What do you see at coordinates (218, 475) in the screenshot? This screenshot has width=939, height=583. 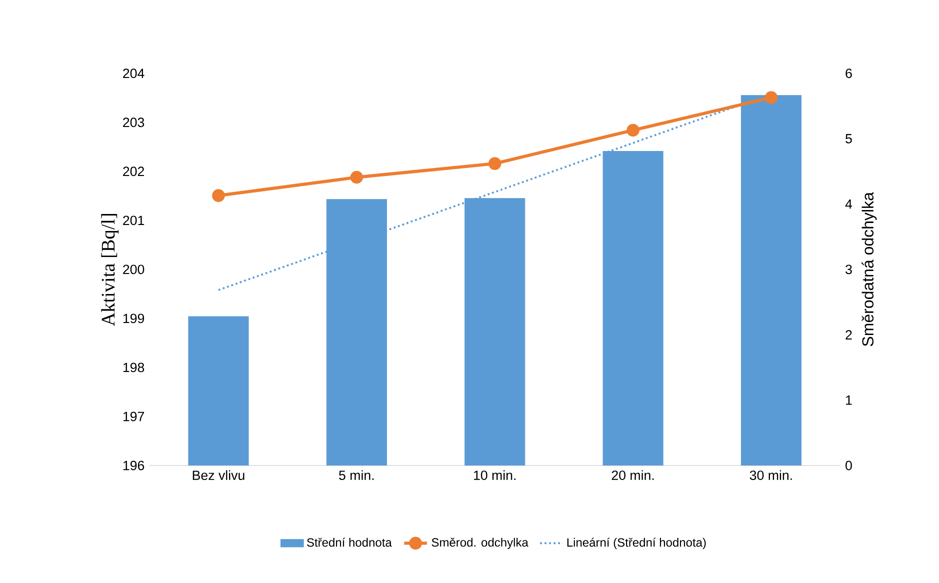 I see `x-tick-label: Bez vlivu` at bounding box center [218, 475].